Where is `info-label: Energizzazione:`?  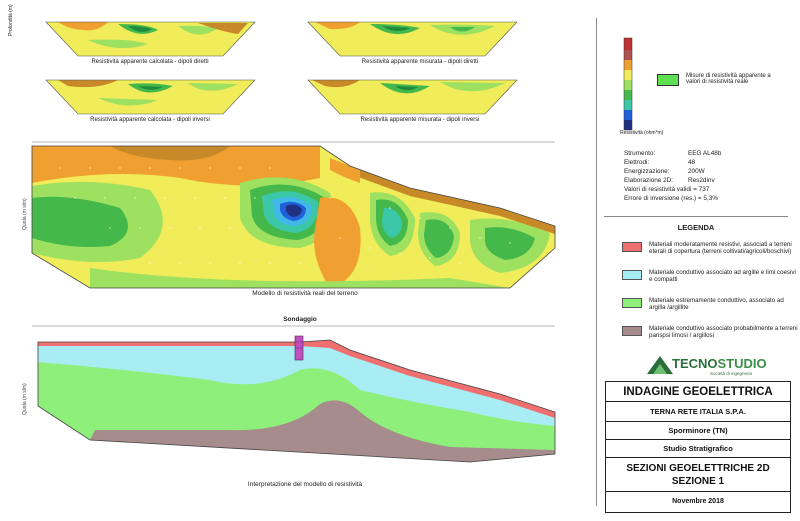
info-label: Energizzazione: is located at coordinates (647, 171).